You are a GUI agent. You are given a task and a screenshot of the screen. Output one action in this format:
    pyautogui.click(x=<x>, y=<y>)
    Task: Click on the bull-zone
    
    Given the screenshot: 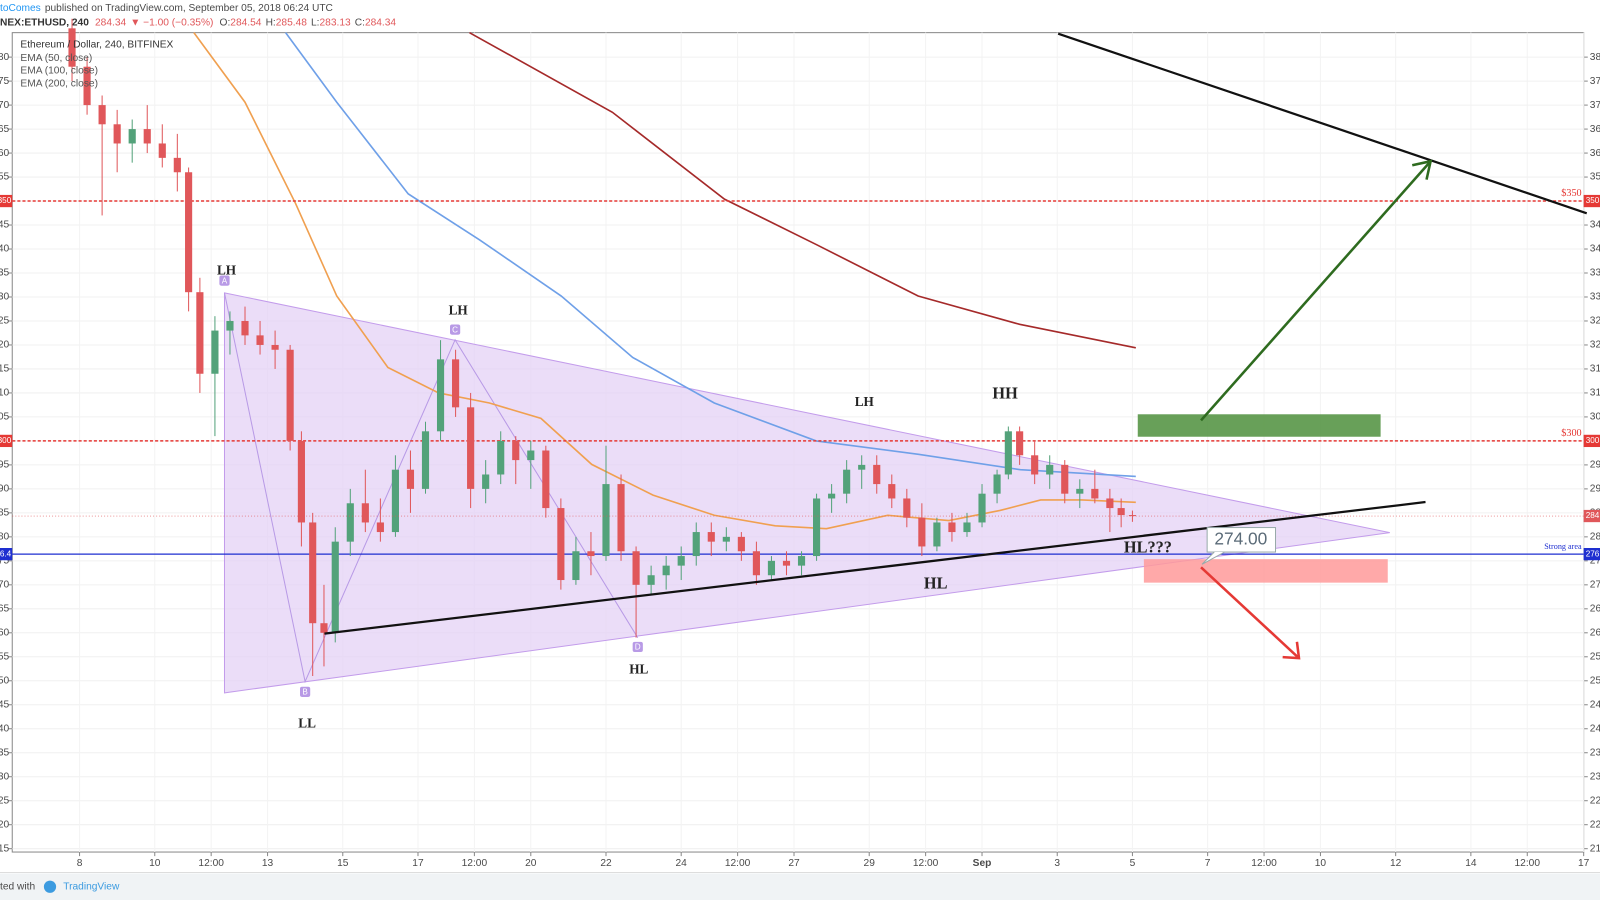 What is the action you would take?
    pyautogui.click(x=1259, y=425)
    